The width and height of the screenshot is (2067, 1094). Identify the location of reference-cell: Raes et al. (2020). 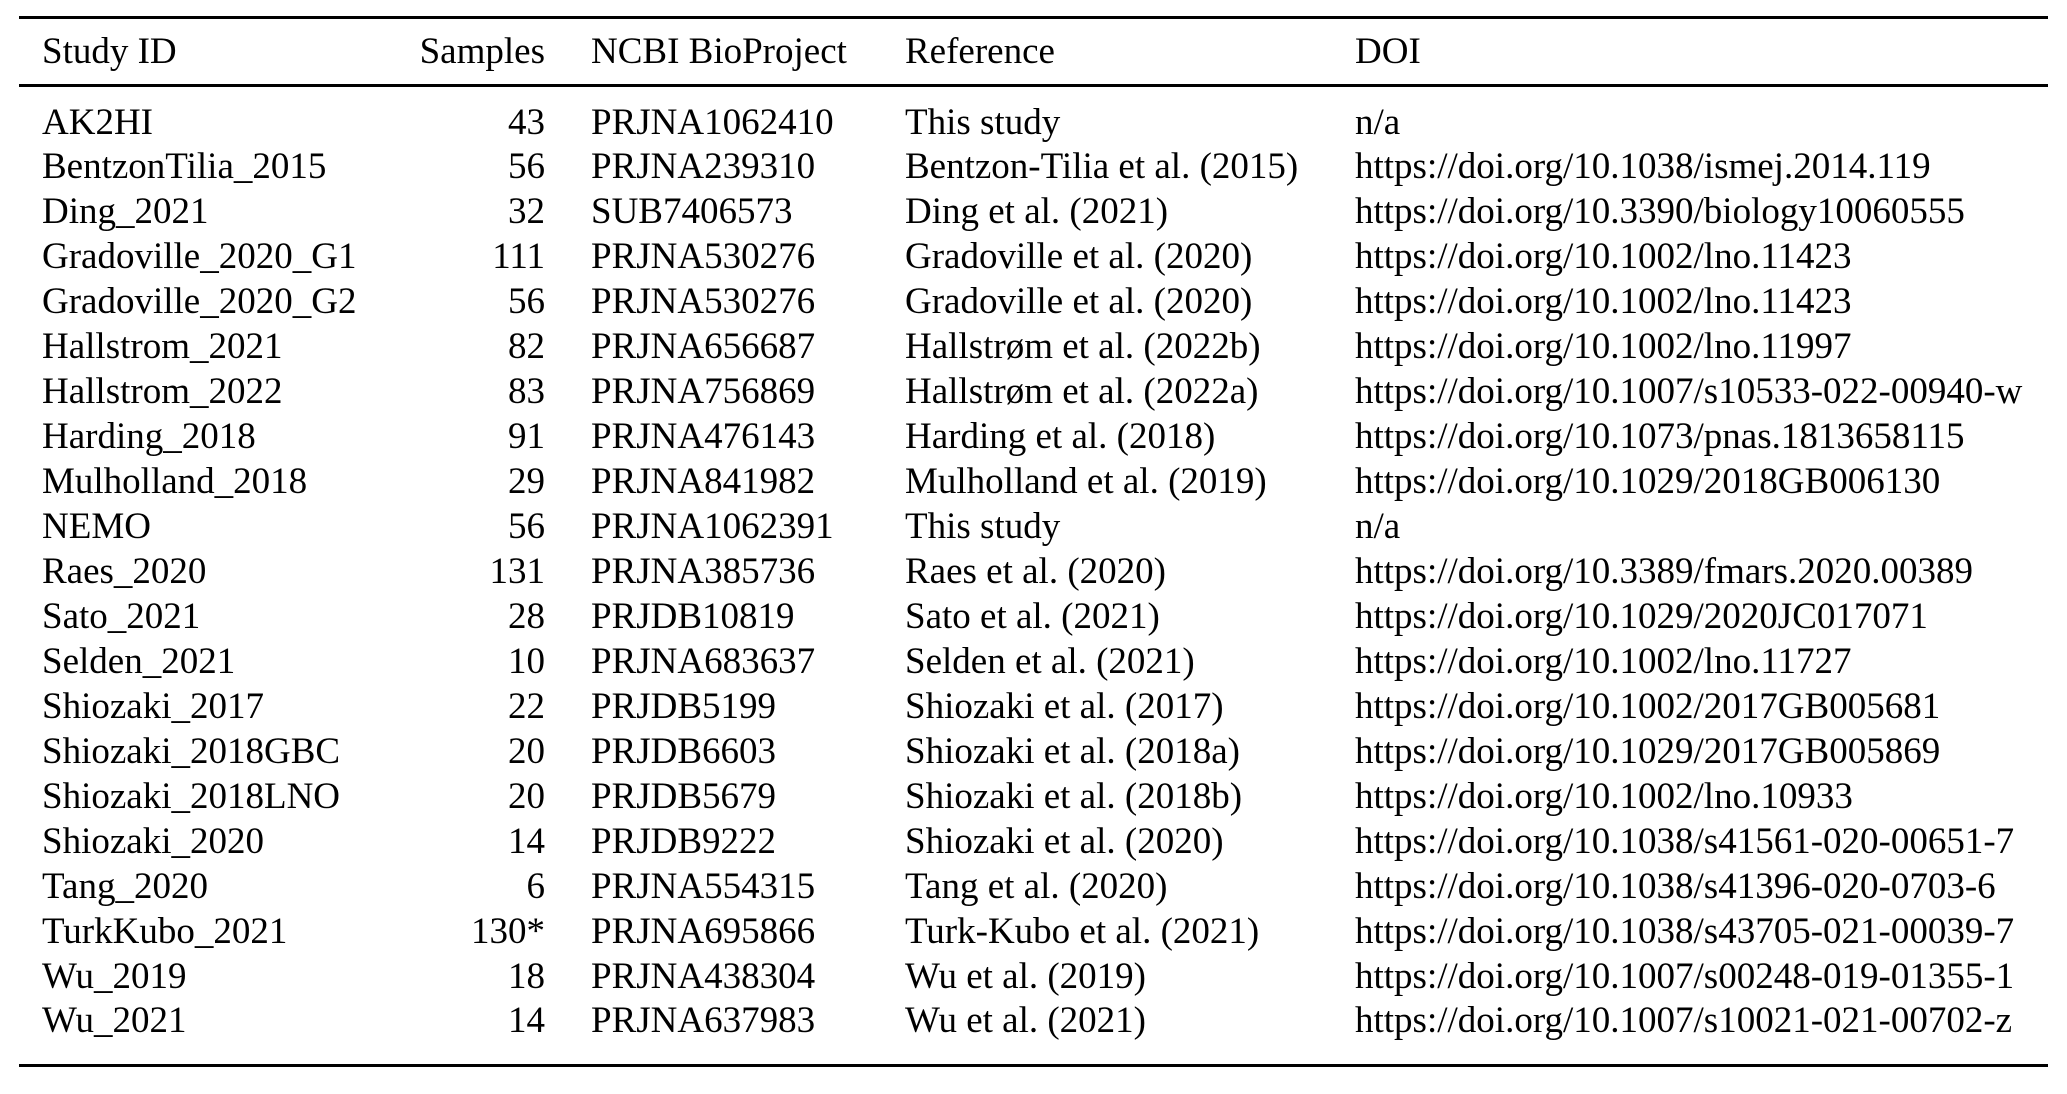
(1035, 571).